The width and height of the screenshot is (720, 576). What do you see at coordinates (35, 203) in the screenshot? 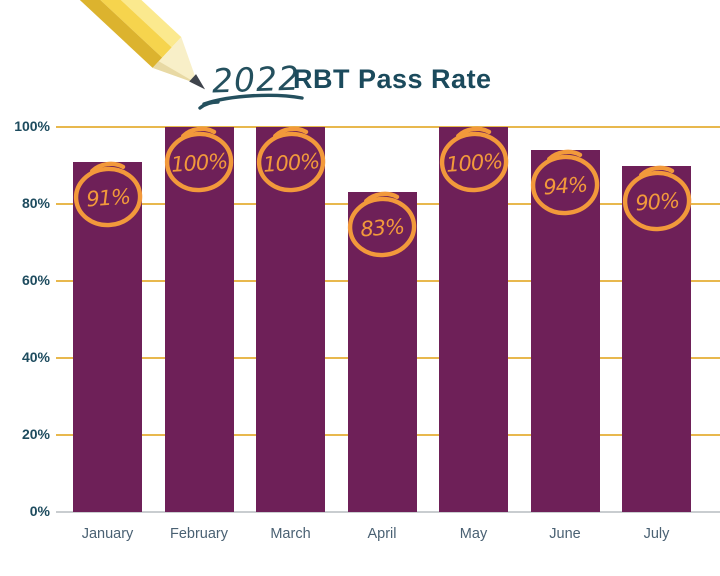
I see `y-tick-label: 80%` at bounding box center [35, 203].